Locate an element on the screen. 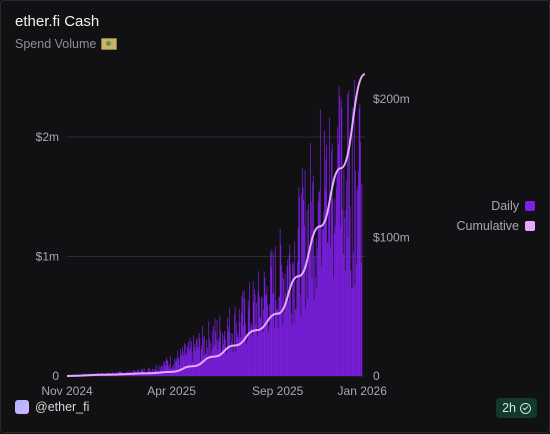 Image resolution: width=550 pixels, height=434 pixels. y-right-tick-label: 0 is located at coordinates (376, 376).